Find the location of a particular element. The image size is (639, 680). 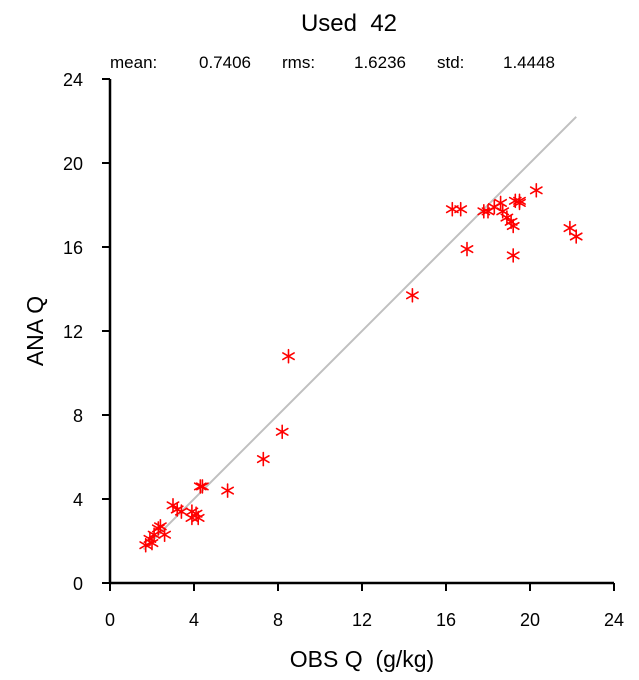

y-axis-label: ANA Q is located at coordinates (35, 331).